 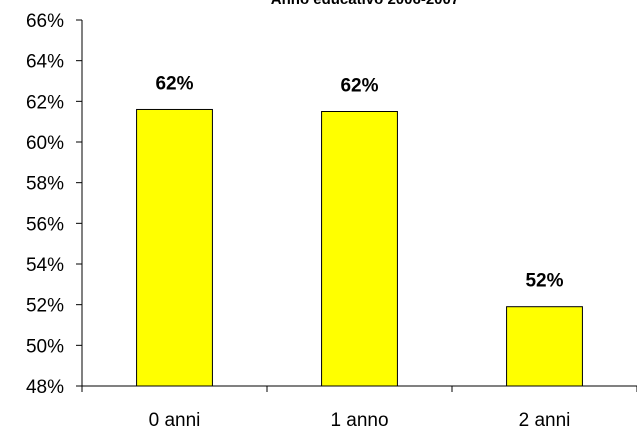 What do you see at coordinates (359, 408) in the screenshot?
I see `x-axis: 0 anni 1 anno 2 anni` at bounding box center [359, 408].